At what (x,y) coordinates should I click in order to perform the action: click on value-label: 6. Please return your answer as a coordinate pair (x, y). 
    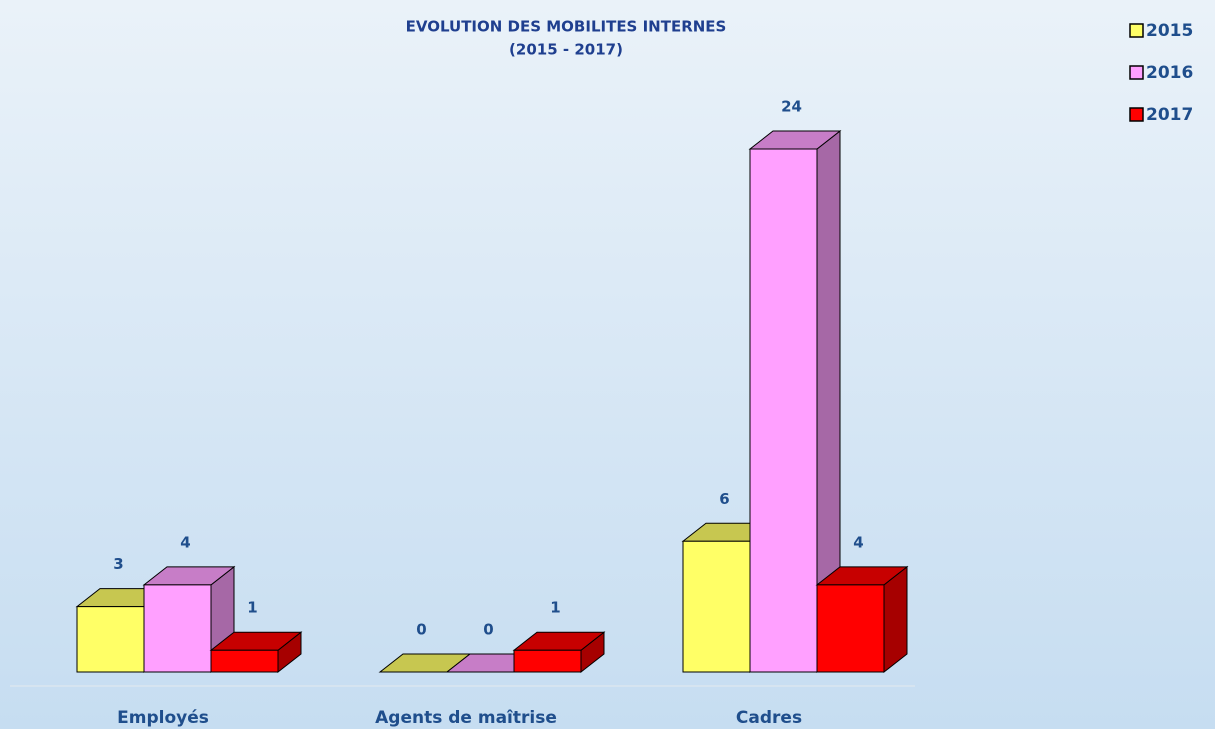
    Looking at the image, I should click on (724, 499).